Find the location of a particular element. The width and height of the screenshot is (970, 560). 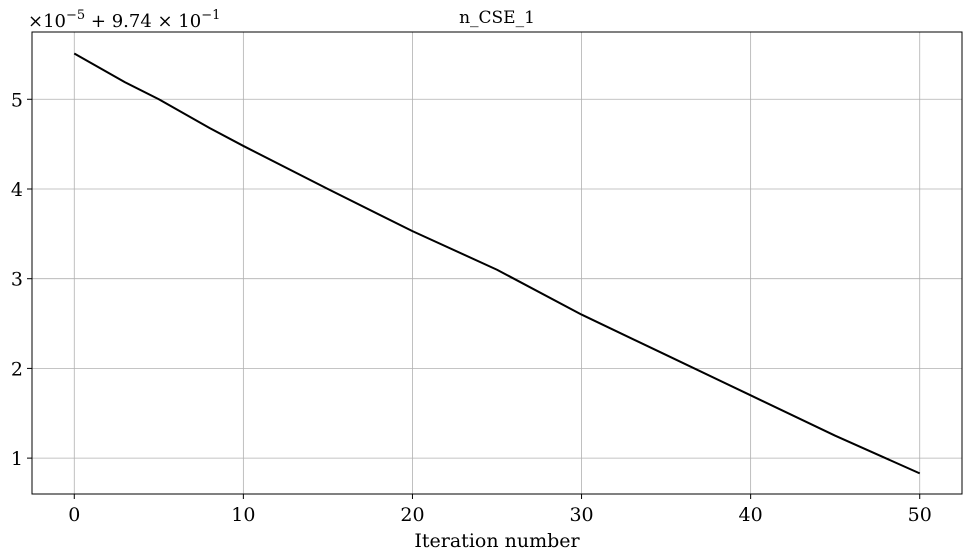

x-tick-label: 0 is located at coordinates (74, 515).